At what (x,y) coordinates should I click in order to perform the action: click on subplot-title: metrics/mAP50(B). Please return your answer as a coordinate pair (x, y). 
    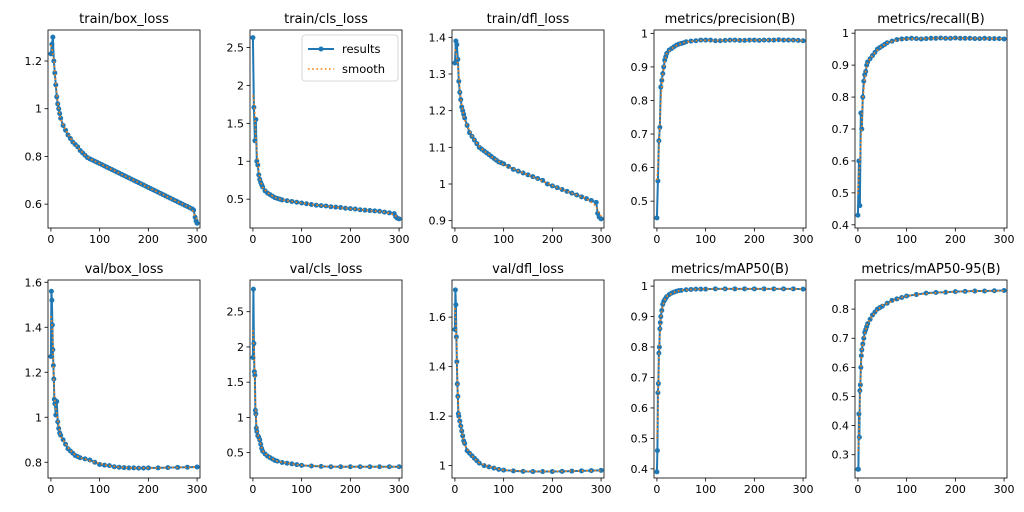
    Looking at the image, I should click on (730, 269).